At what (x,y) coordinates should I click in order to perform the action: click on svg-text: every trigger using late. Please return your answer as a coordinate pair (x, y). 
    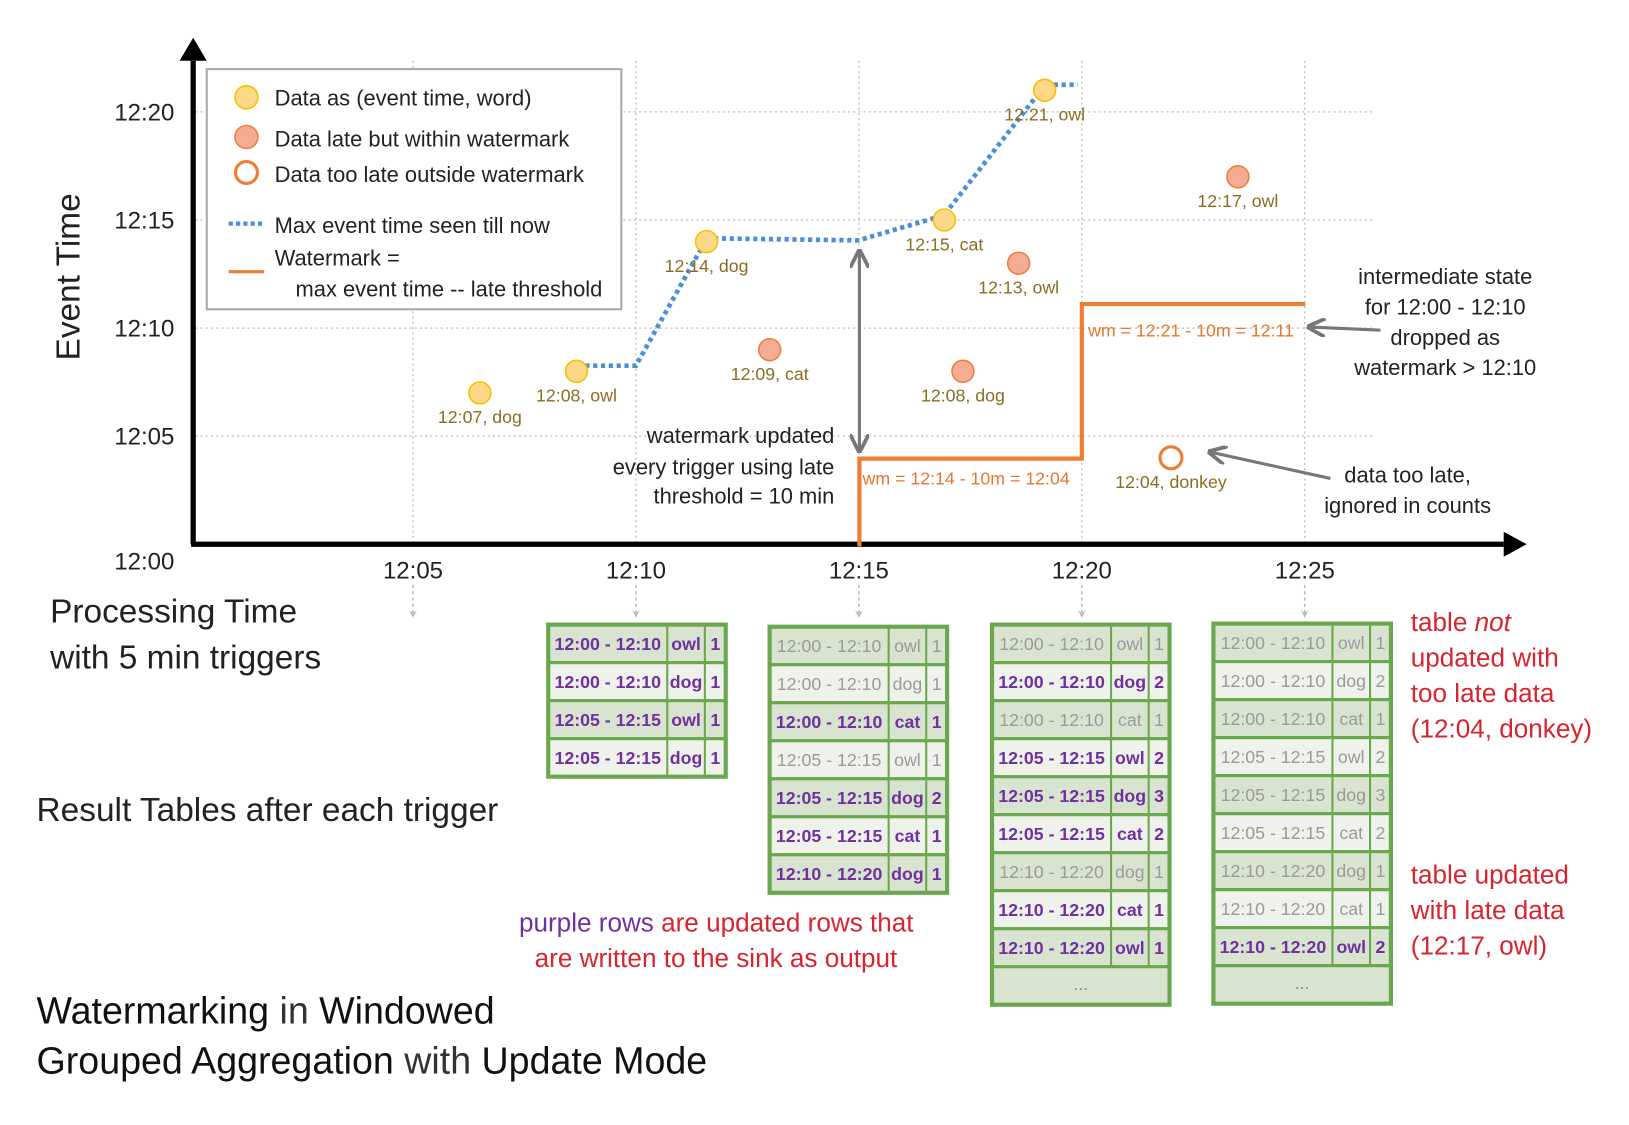
    Looking at the image, I should click on (724, 466).